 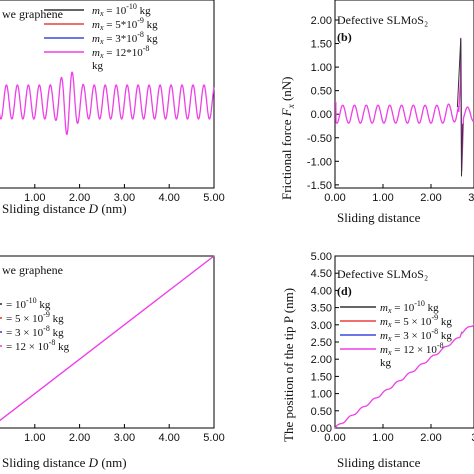 I want to click on legend-entry: mx = 5 × 10-9 kg, so click(x=416, y=321).